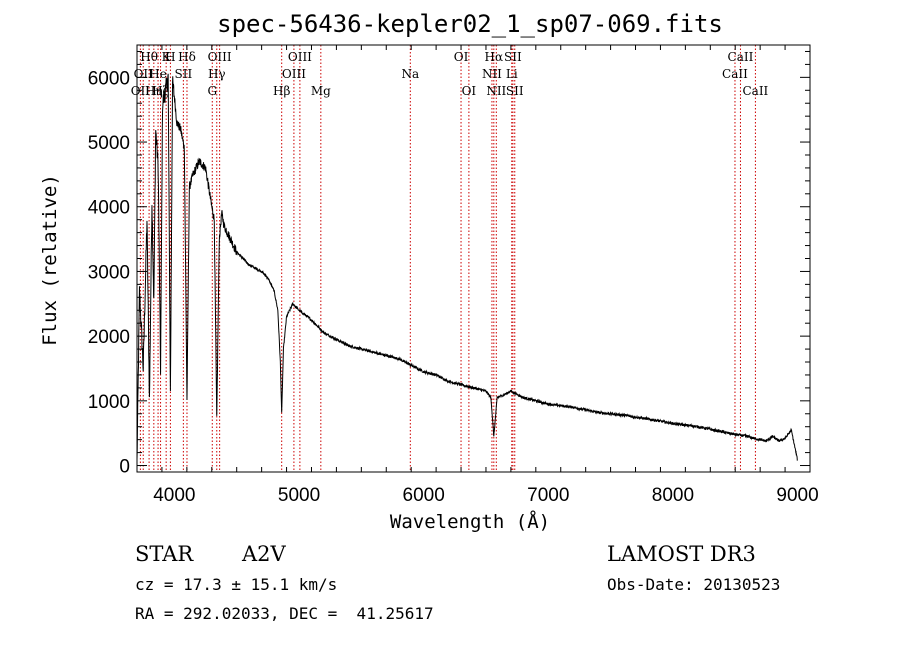 Image resolution: width=900 pixels, height=649 pixels. Describe the element at coordinates (174, 495) in the screenshot. I see `x-tick-label: 4000` at that location.